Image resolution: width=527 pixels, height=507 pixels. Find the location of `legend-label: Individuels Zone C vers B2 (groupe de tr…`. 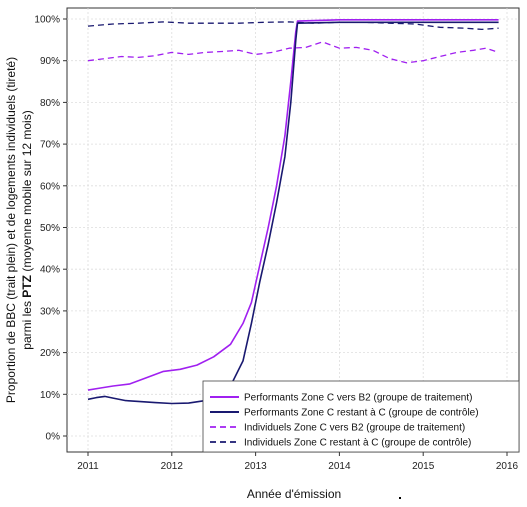

legend-label: Individuels Zone C vers B2 (groupe de tr… is located at coordinates (354, 428).